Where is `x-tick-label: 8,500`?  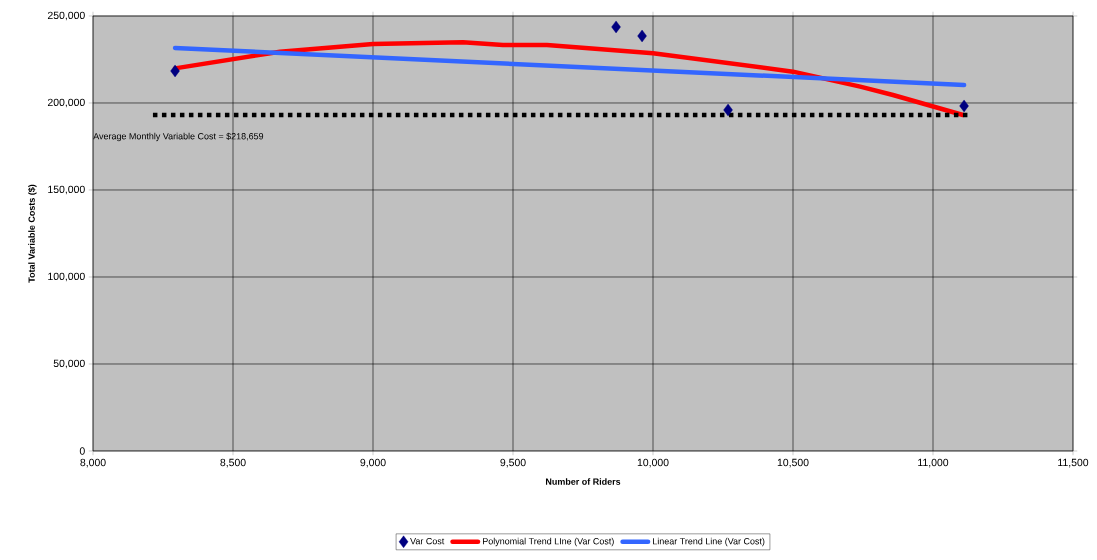
x-tick-label: 8,500 is located at coordinates (233, 463).